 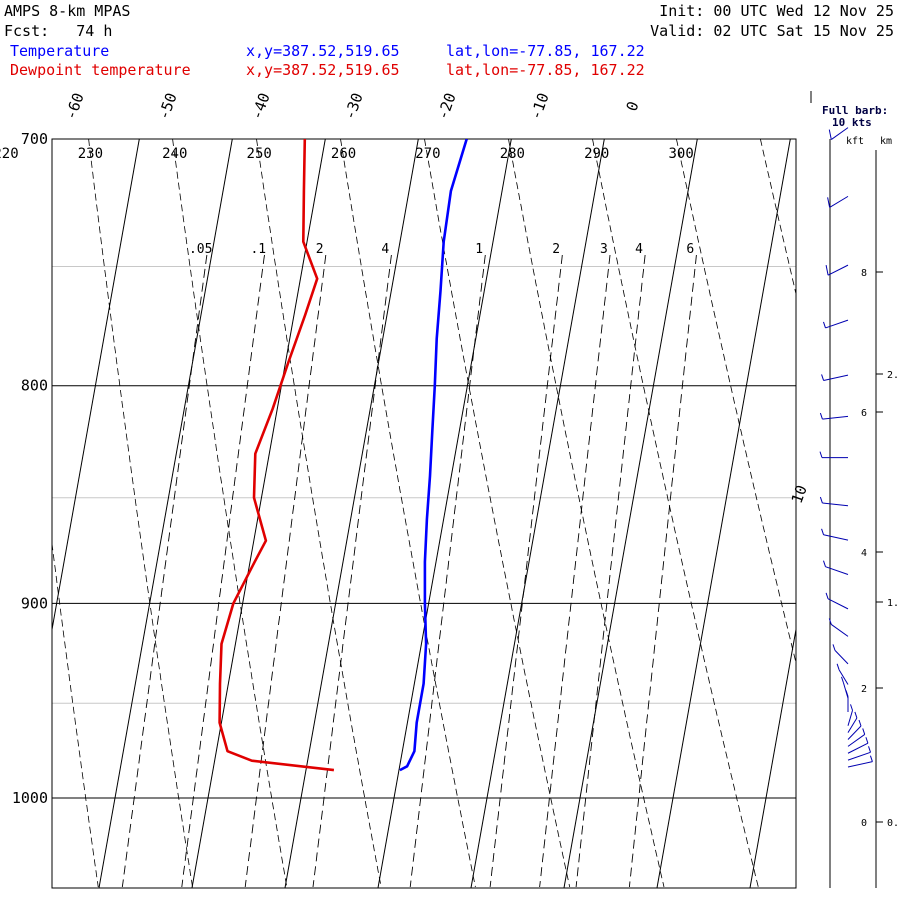 I want to click on mixing-ratio-label: 1, so click(x=479, y=249).